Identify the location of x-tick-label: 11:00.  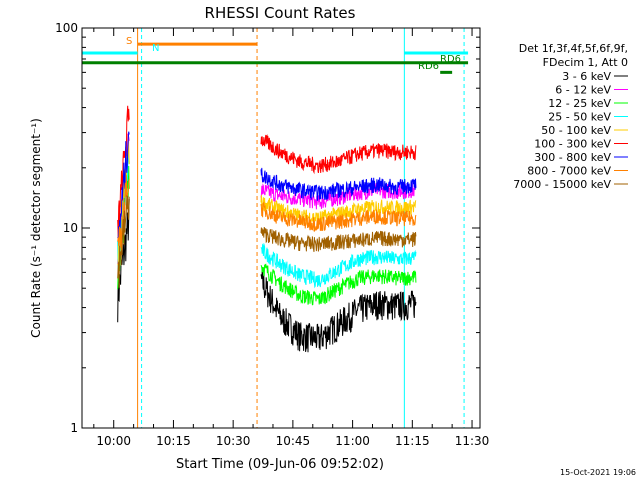
(352, 441).